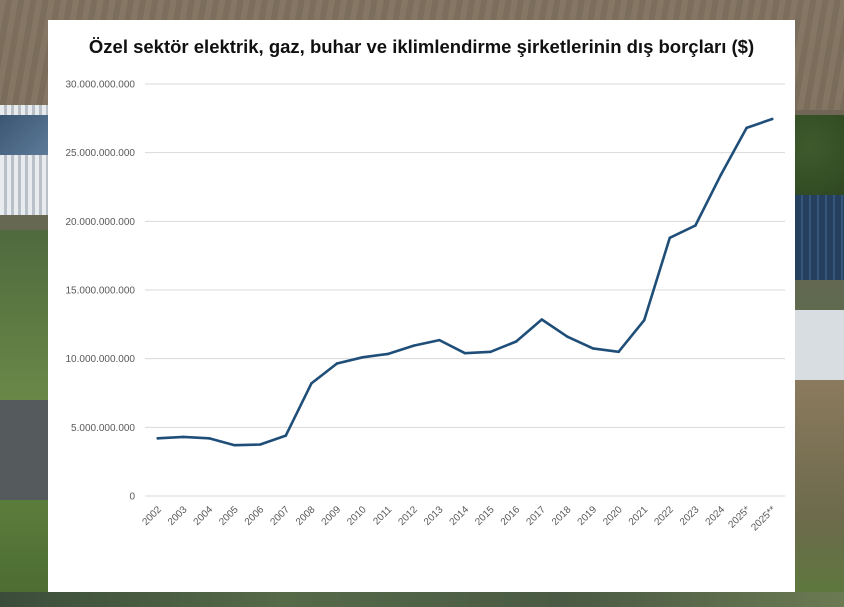  What do you see at coordinates (511, 516) in the screenshot?
I see `x-tick-label: 2016` at bounding box center [511, 516].